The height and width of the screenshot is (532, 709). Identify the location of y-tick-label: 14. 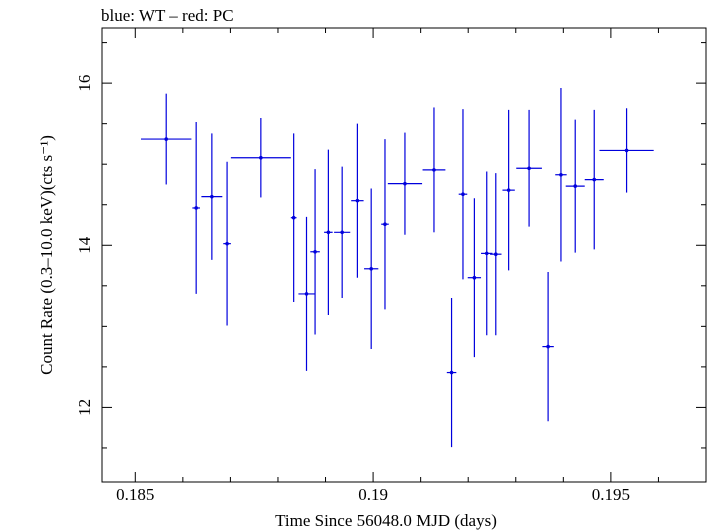
(84, 245).